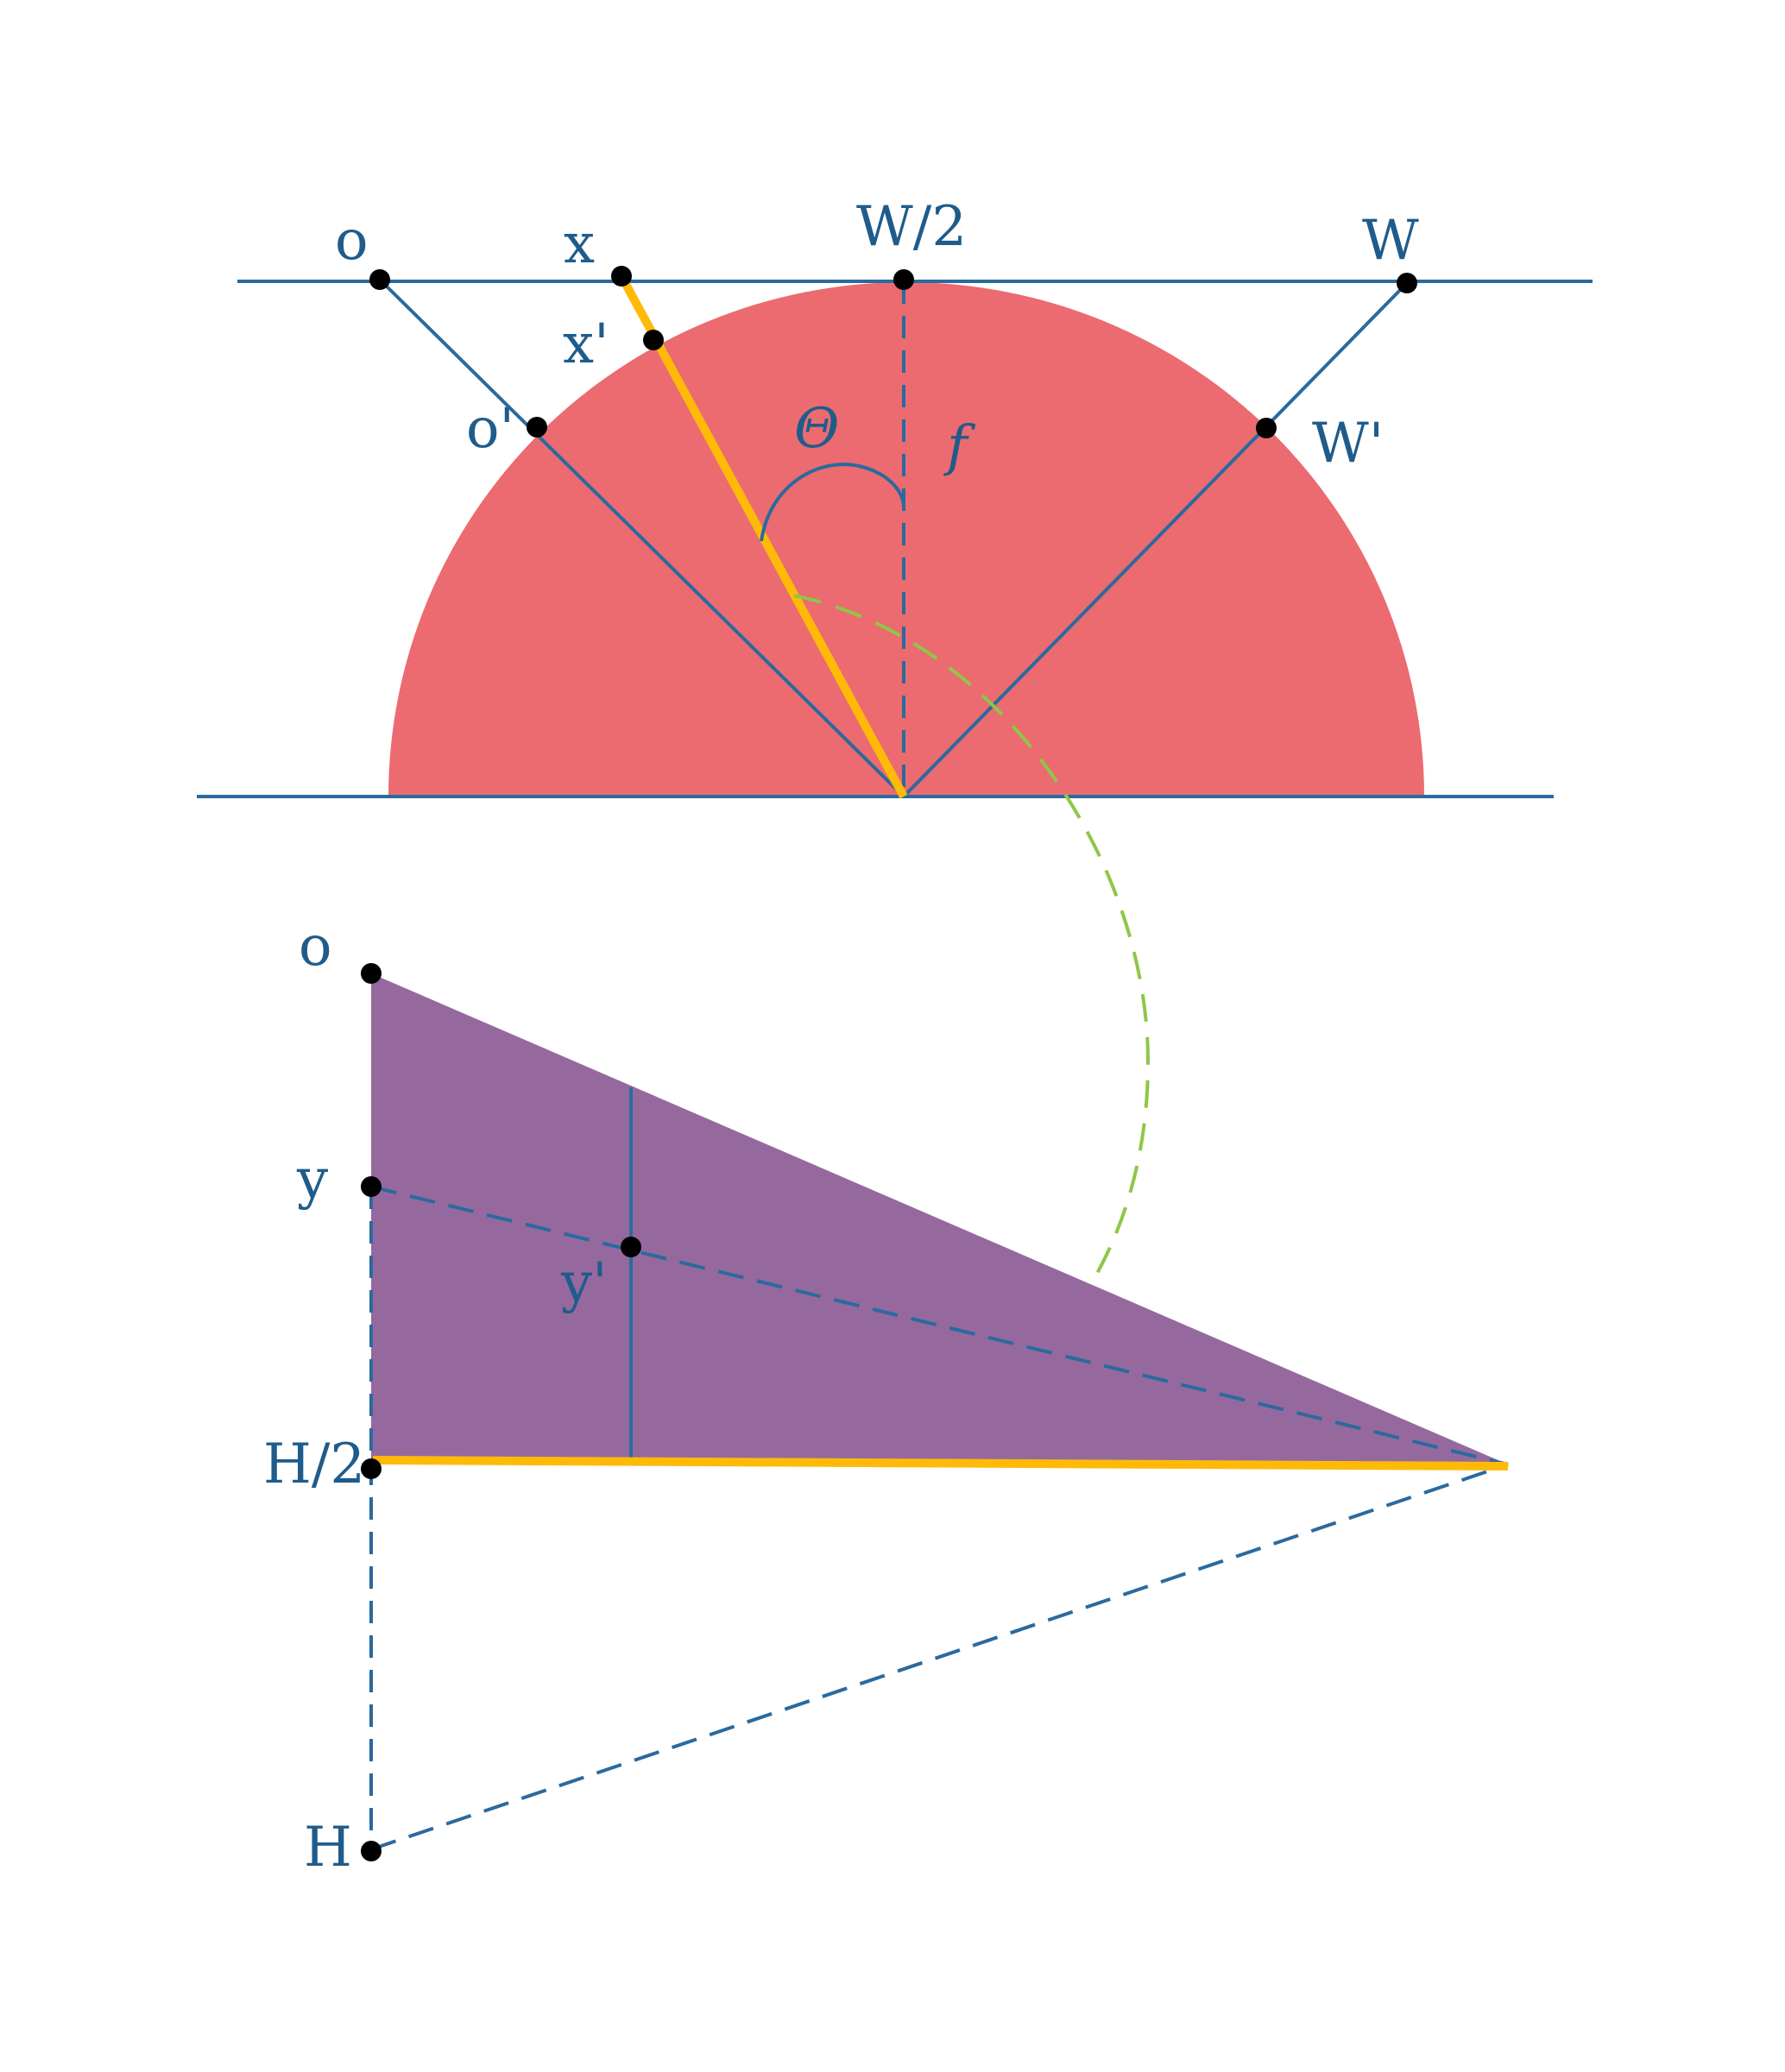 The image size is (1785, 2072). I want to click on label-o-bottom: o, so click(316, 947).